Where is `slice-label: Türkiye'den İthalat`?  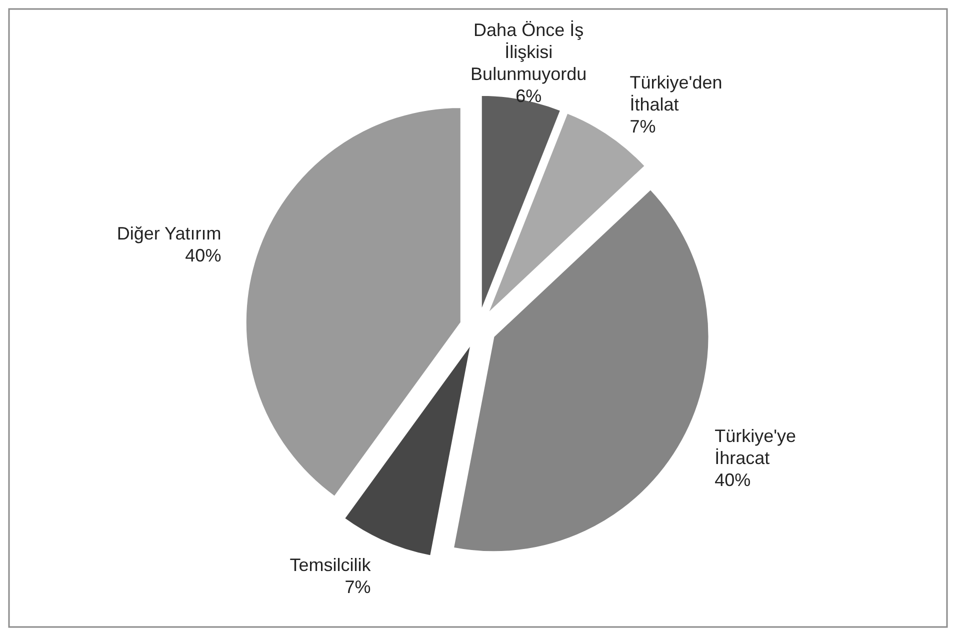 slice-label: Türkiye'den İthalat is located at coordinates (676, 93).